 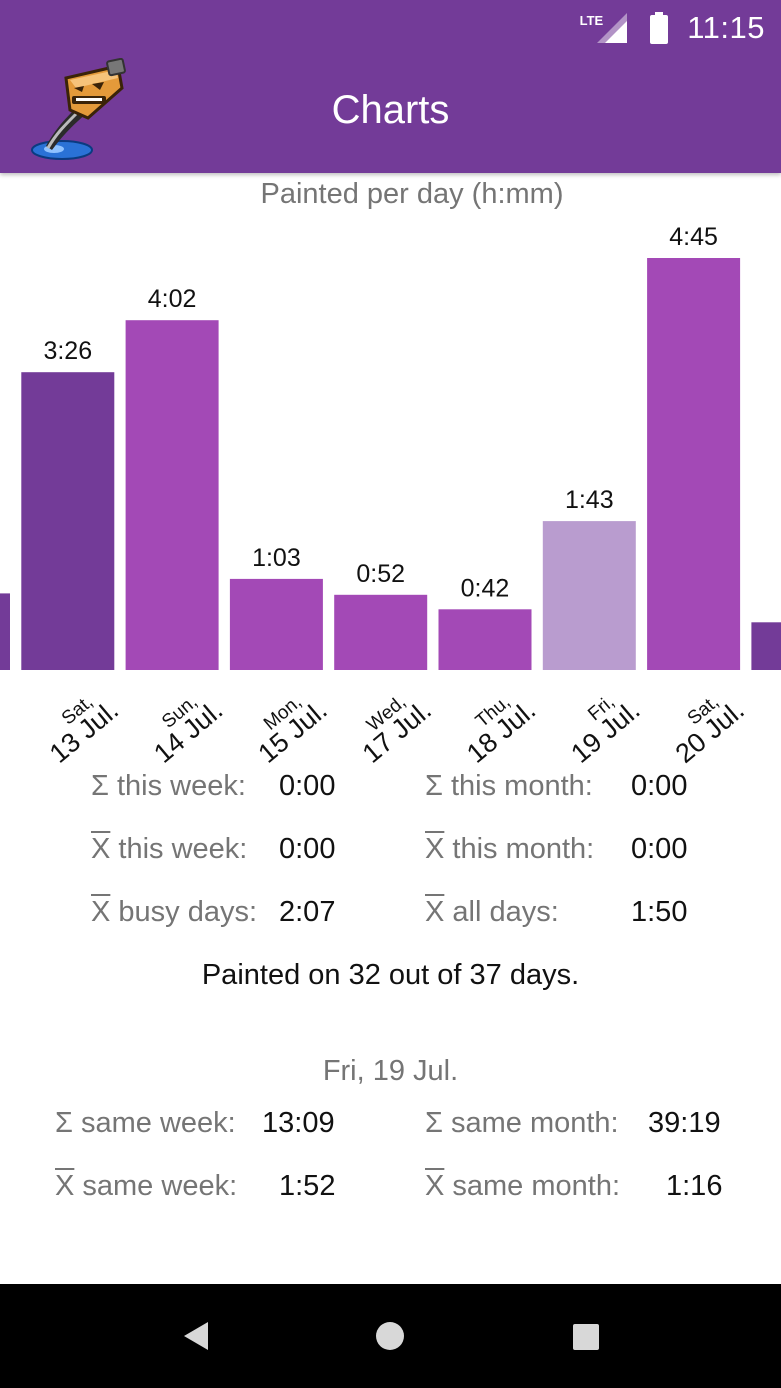 What do you see at coordinates (84, 729) in the screenshot?
I see `x-tick-label: Sat,13 Jul.` at bounding box center [84, 729].